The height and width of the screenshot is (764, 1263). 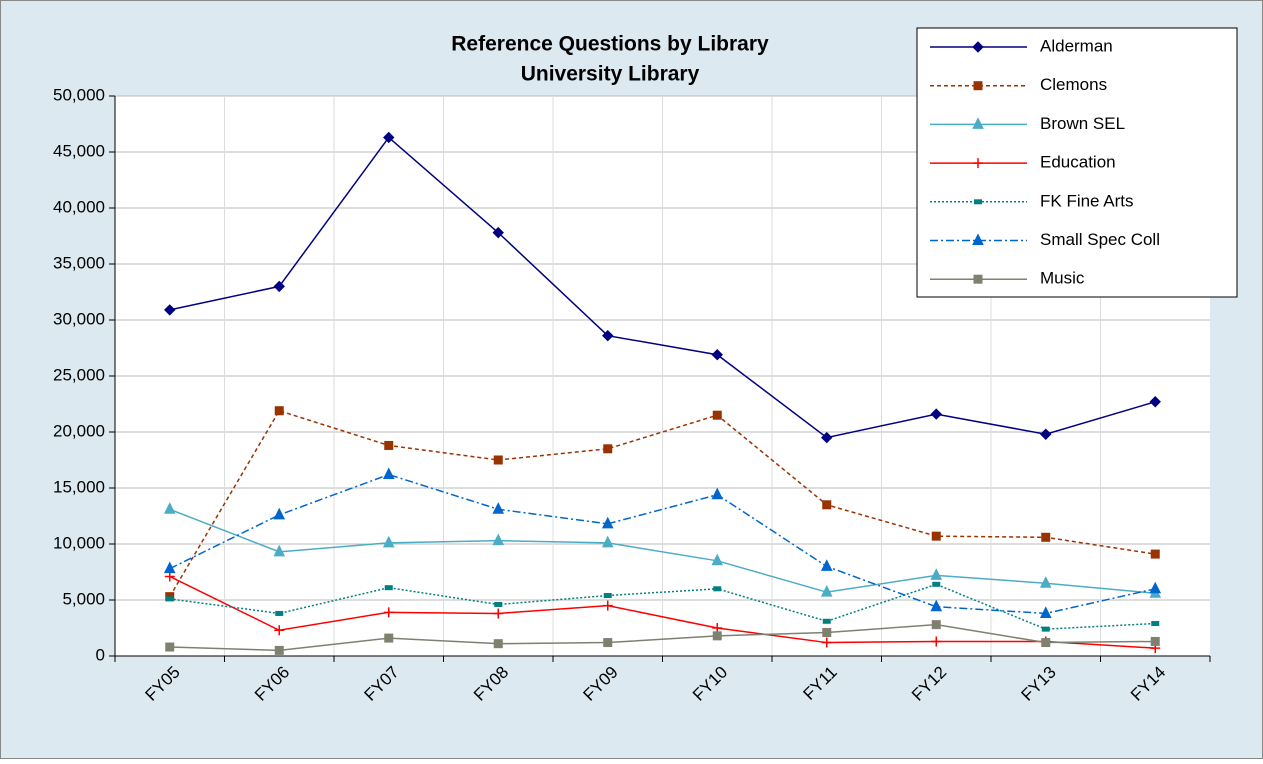 What do you see at coordinates (1062, 278) in the screenshot?
I see `legend-label: Music` at bounding box center [1062, 278].